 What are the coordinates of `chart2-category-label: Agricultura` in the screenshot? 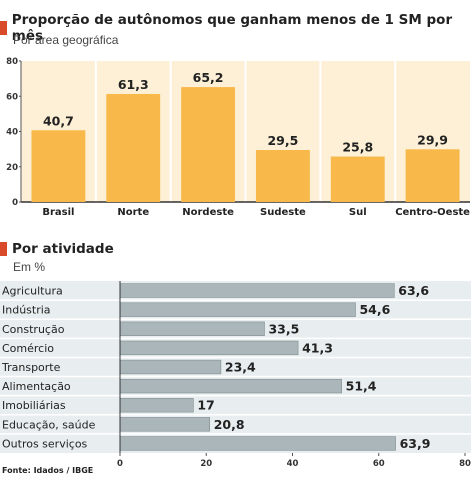 It's located at (32, 291).